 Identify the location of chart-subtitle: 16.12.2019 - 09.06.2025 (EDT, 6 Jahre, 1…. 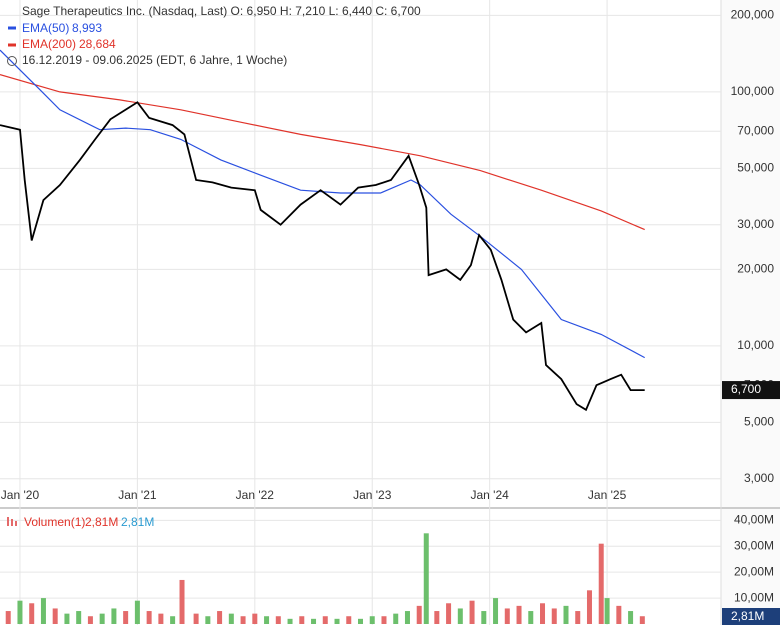
(154, 60).